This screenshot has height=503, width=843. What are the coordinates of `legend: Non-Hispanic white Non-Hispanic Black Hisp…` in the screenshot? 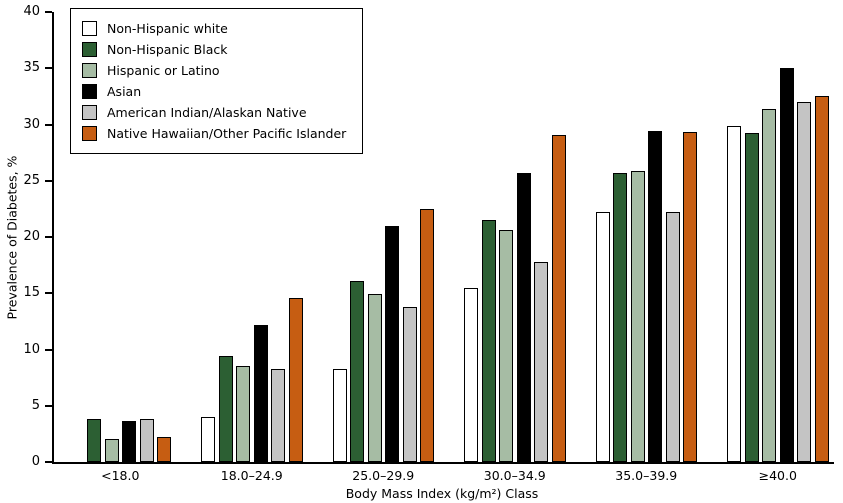 It's located at (217, 81).